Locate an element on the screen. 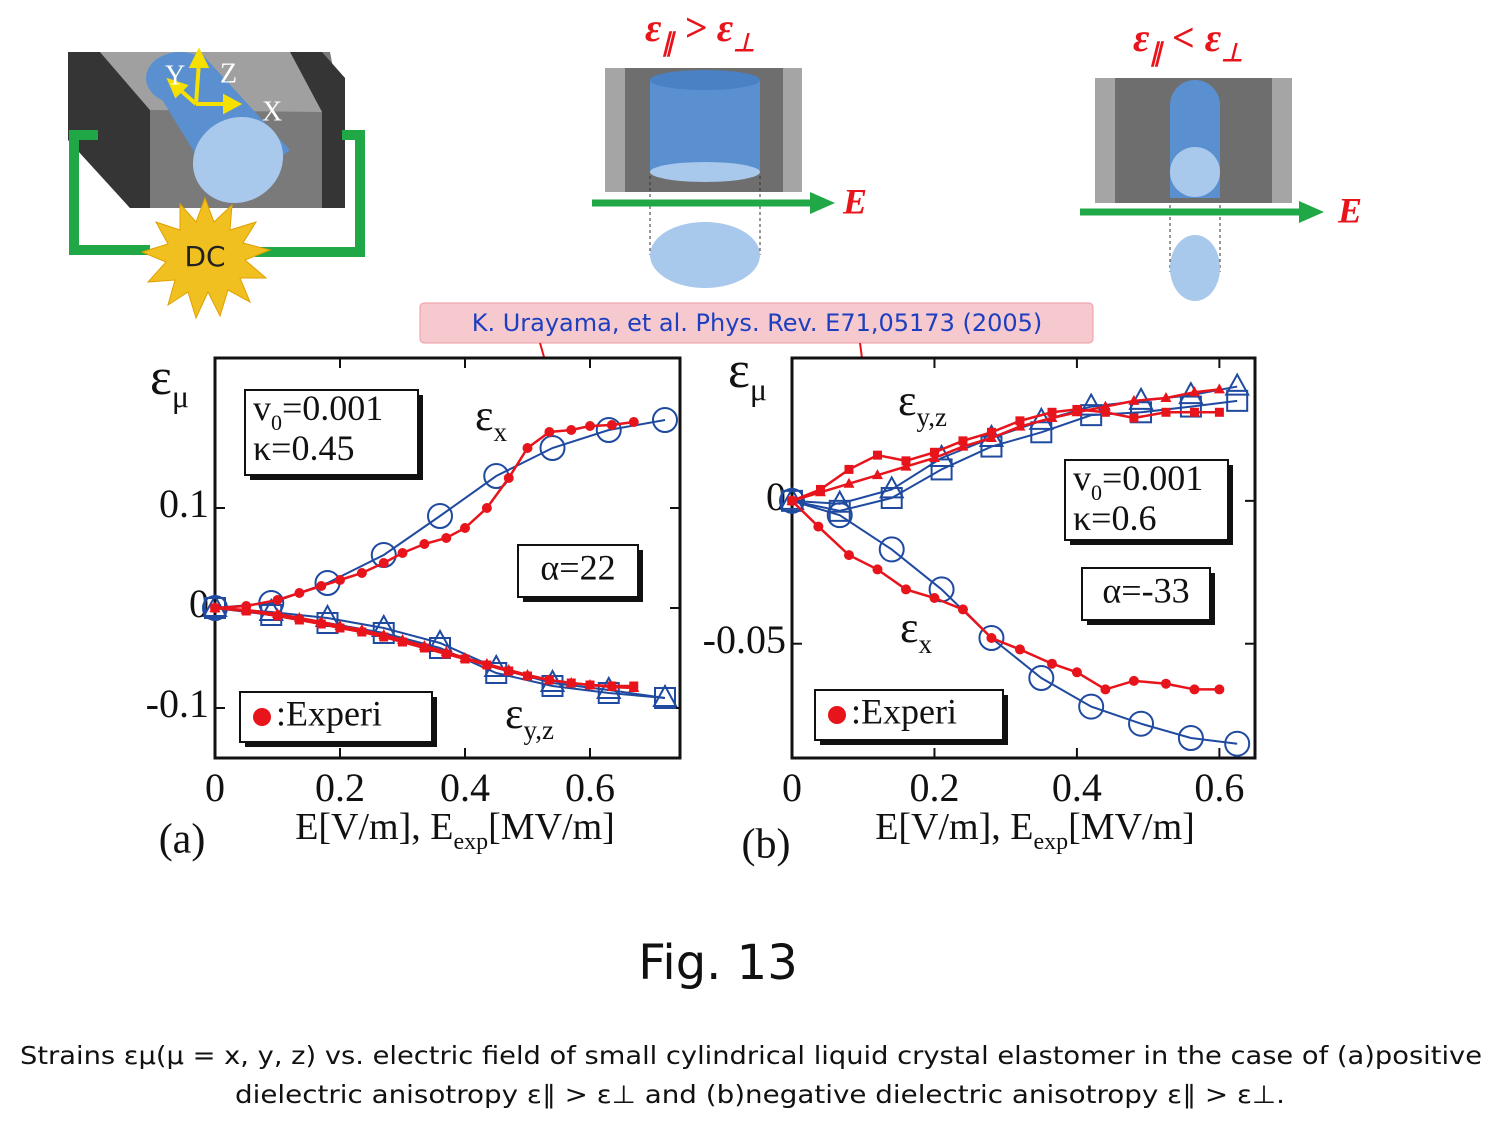 The height and width of the screenshot is (1131, 1500). curve-label: εx is located at coordinates (916, 631).